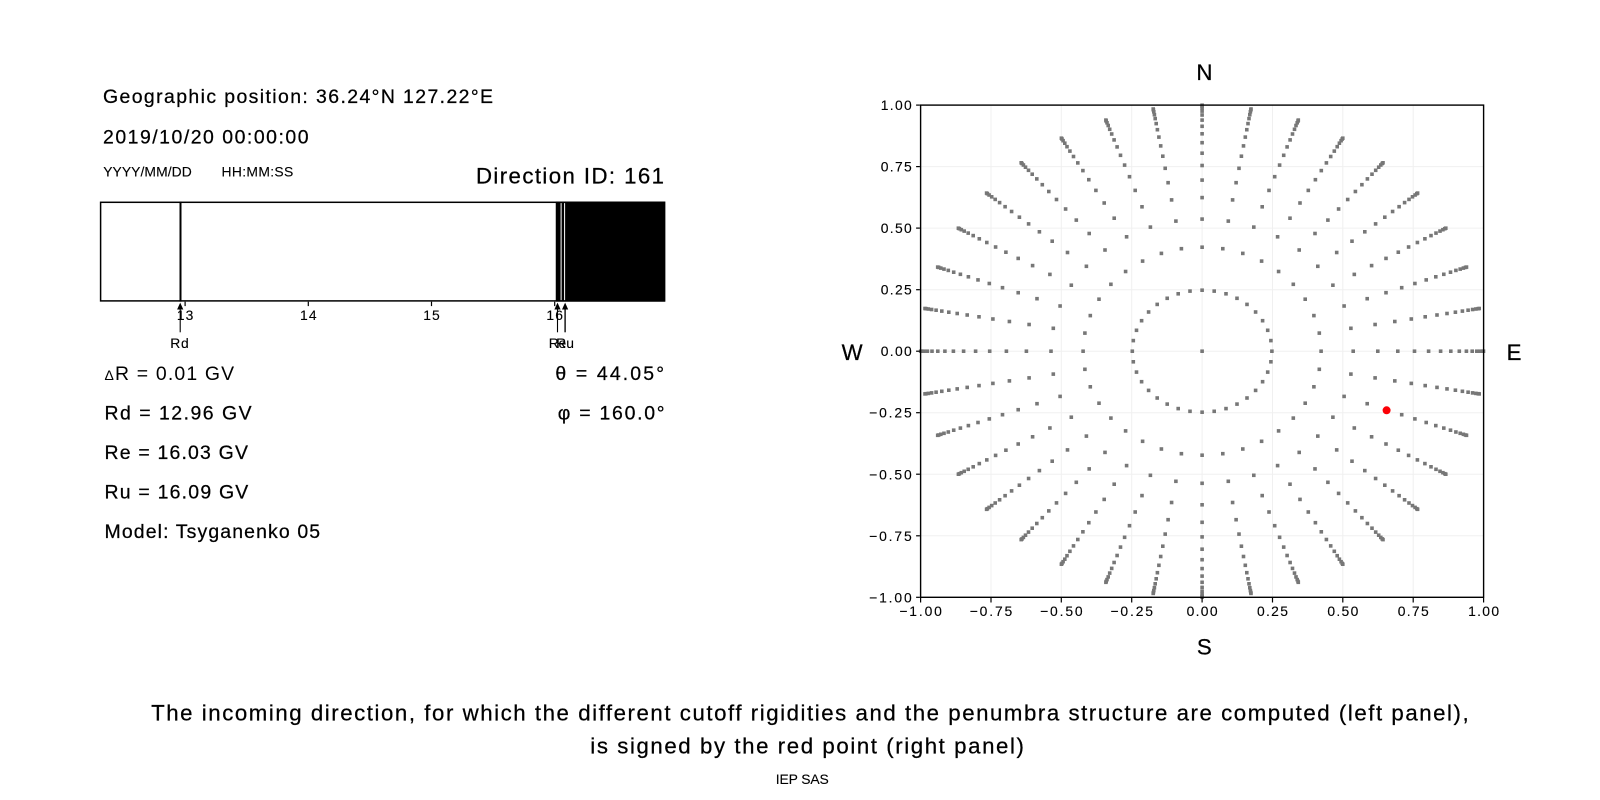 Image resolution: width=1600 pixels, height=800 pixels. Describe the element at coordinates (610, 374) in the screenshot. I see `svg-text: θ = 44.05°` at that location.